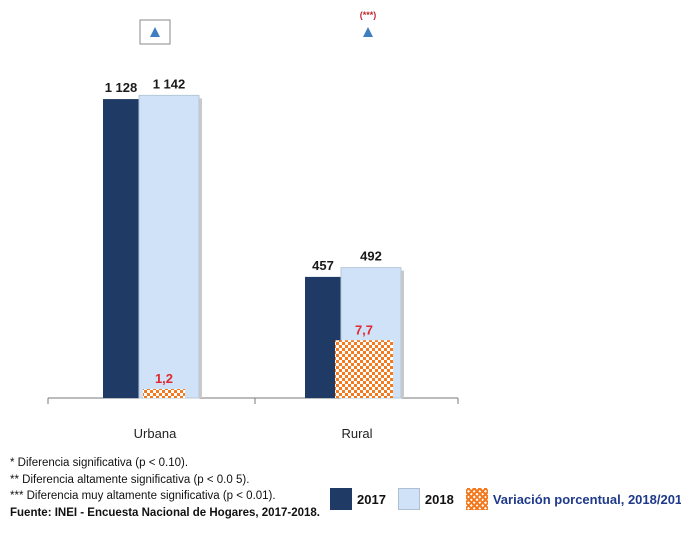 This screenshot has width=681, height=537. Describe the element at coordinates (371, 256) in the screenshot. I see `data-label-rural-2018: 492` at that location.